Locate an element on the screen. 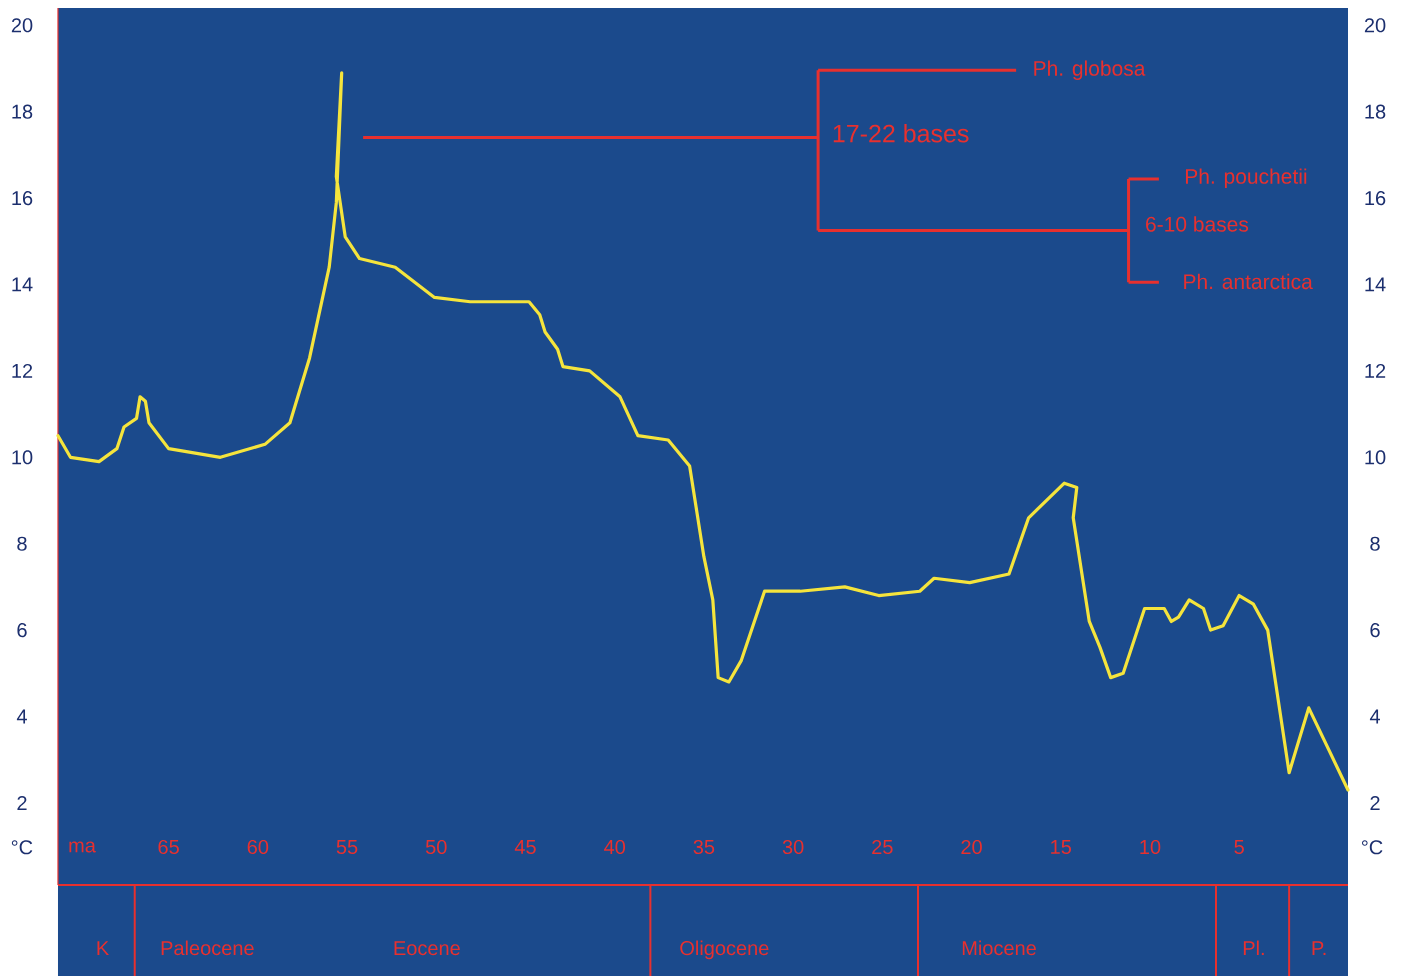 This screenshot has width=1407, height=976. x-tick-label: 60 is located at coordinates (258, 847).